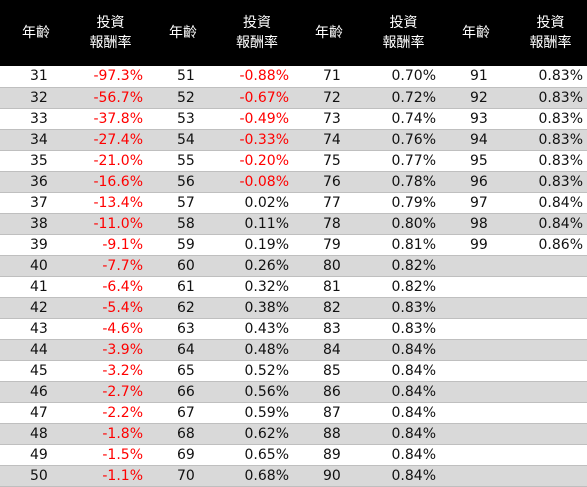 The width and height of the screenshot is (587, 487). What do you see at coordinates (477, 161) in the screenshot?
I see `age-cell: 95` at bounding box center [477, 161].